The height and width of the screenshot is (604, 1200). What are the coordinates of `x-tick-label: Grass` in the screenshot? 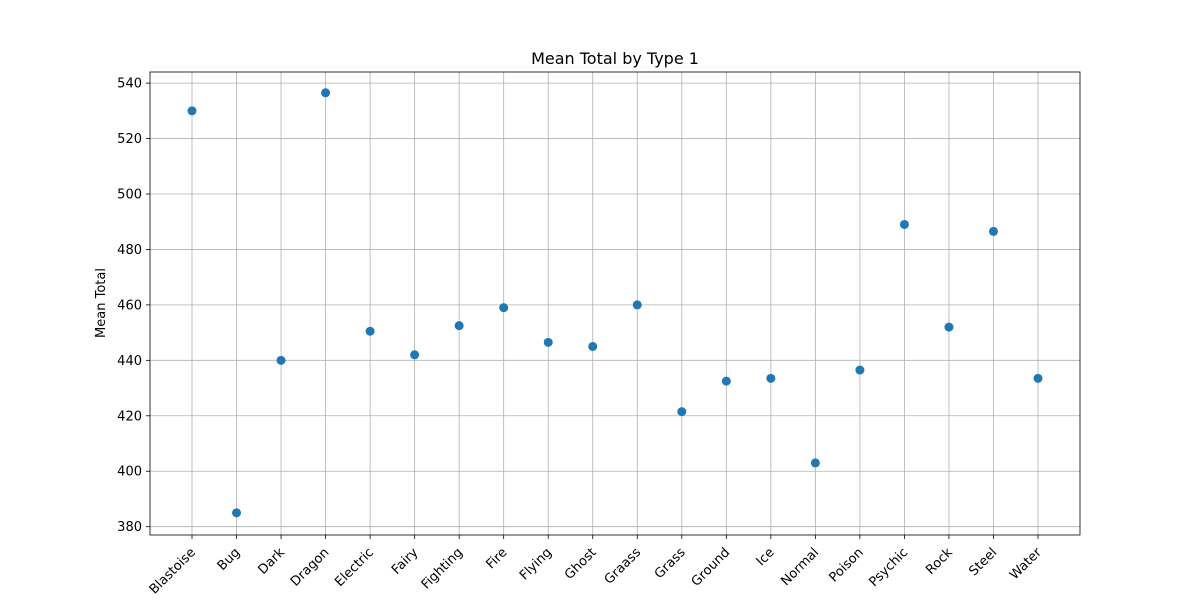 It's located at (670, 563).